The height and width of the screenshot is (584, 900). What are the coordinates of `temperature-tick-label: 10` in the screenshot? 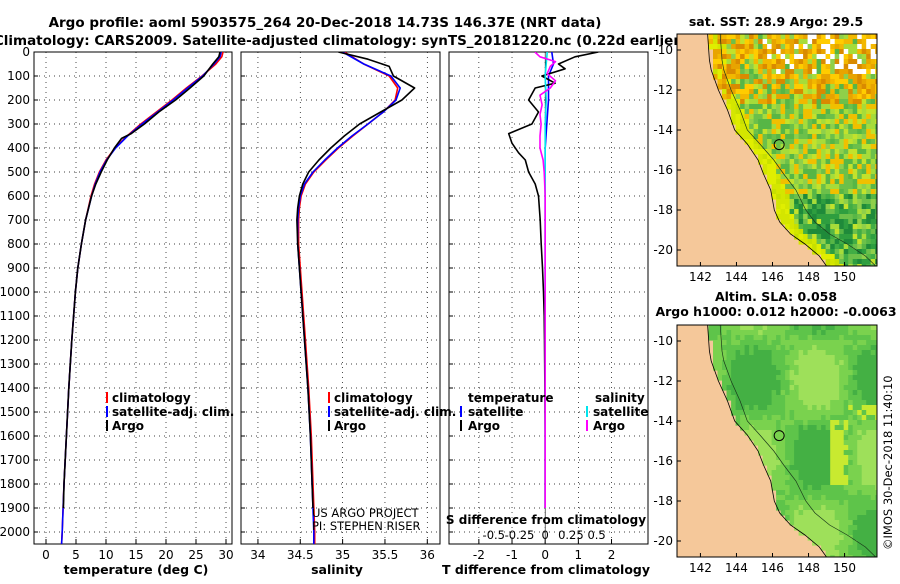 It's located at (105, 555).